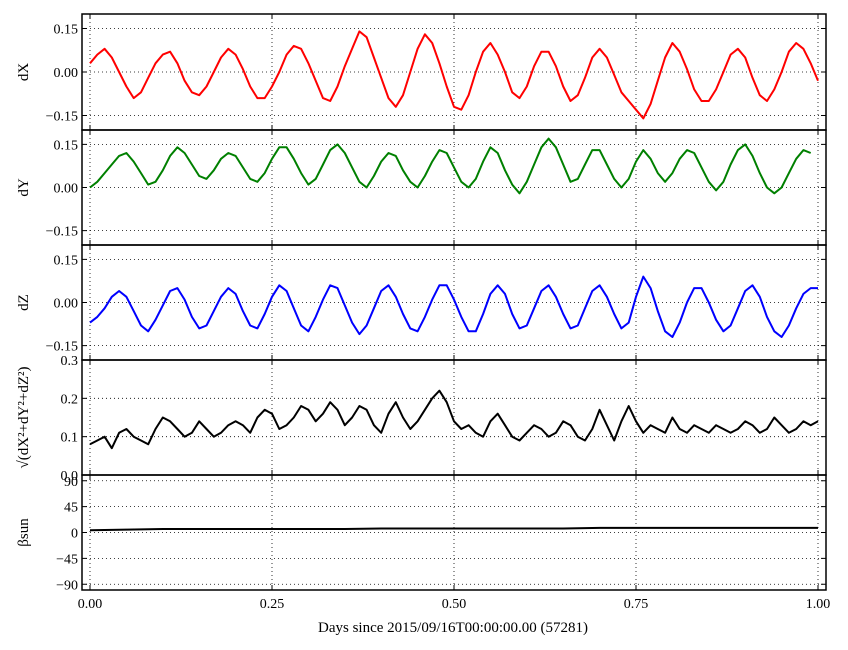  What do you see at coordinates (71, 508) in the screenshot?
I see `y-tick-label: 45` at bounding box center [71, 508].